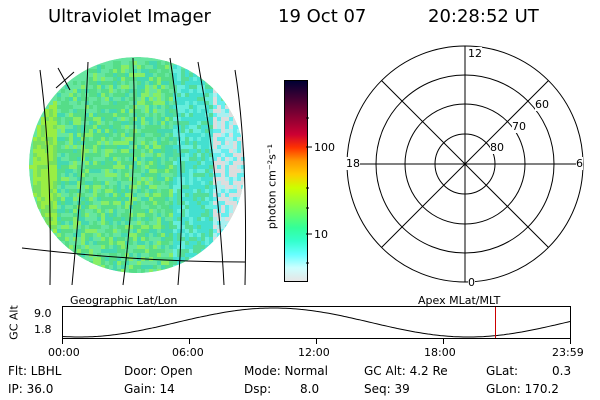 This screenshot has height=400, width=600. What do you see at coordinates (519, 126) in the screenshot?
I see `mlat-label-70: 70` at bounding box center [519, 126].